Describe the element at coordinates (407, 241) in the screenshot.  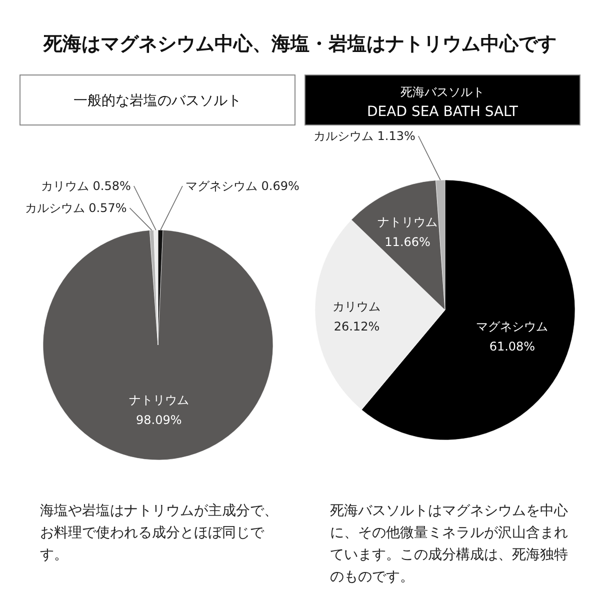
I see `data-label: 11.66%` at that location.